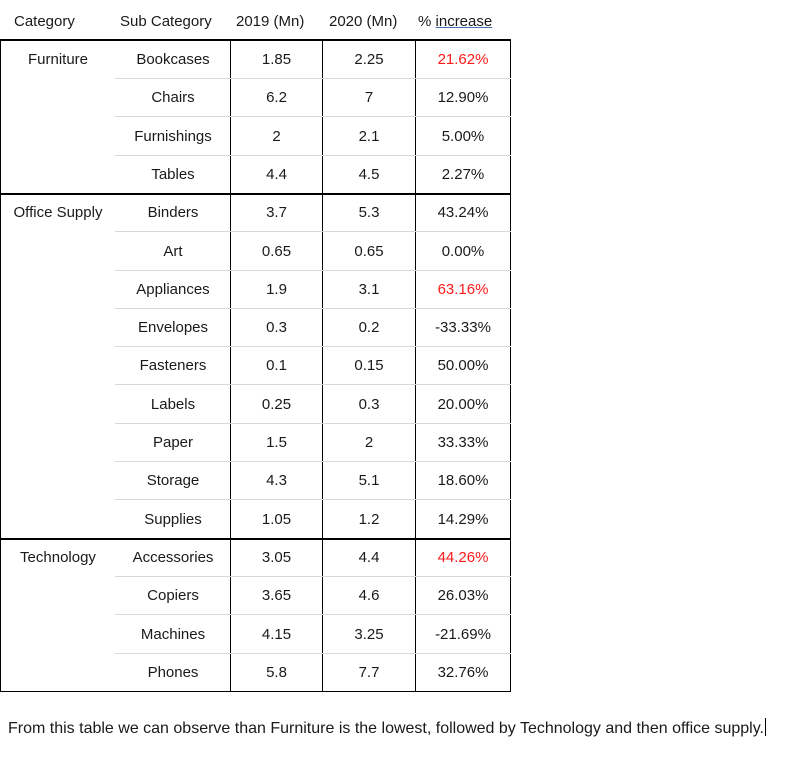 This screenshot has height=766, width=807. I want to click on sub-category-cell: Art, so click(173, 251).